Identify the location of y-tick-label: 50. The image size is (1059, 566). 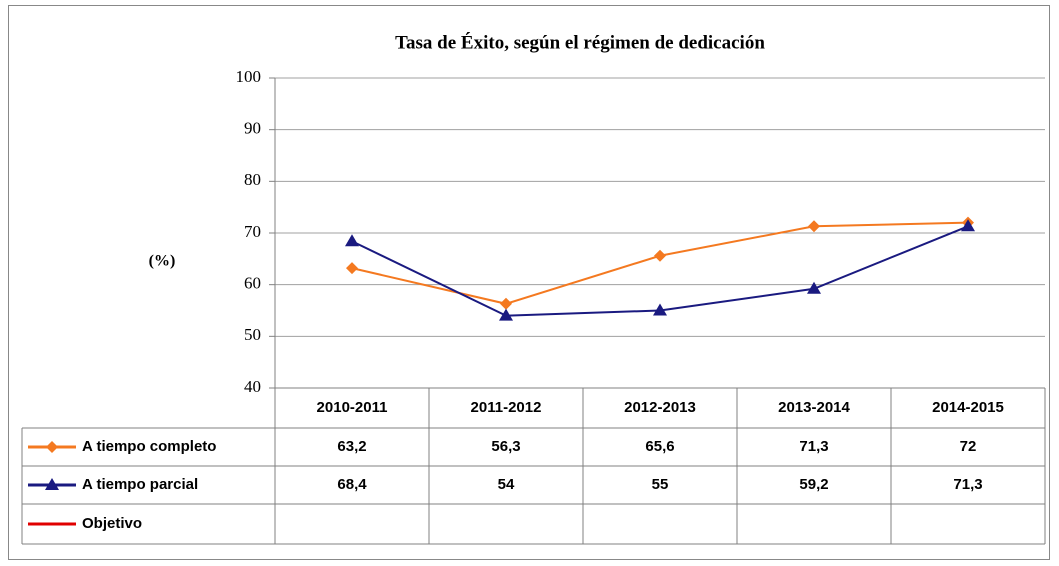
(252, 334).